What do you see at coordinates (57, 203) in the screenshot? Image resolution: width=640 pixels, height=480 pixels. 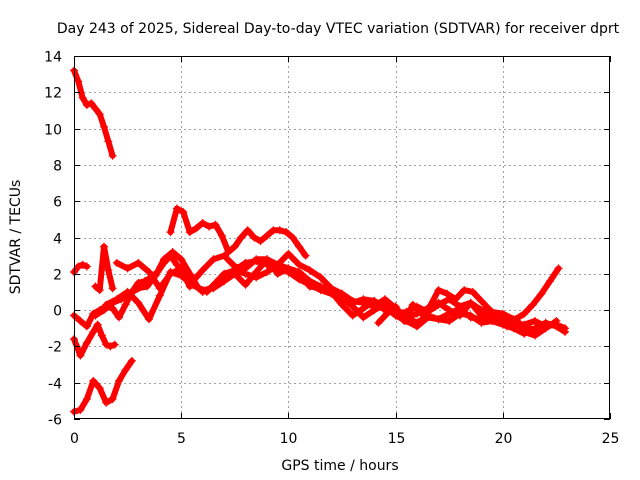 I see `y-tick-label: 6` at bounding box center [57, 203].